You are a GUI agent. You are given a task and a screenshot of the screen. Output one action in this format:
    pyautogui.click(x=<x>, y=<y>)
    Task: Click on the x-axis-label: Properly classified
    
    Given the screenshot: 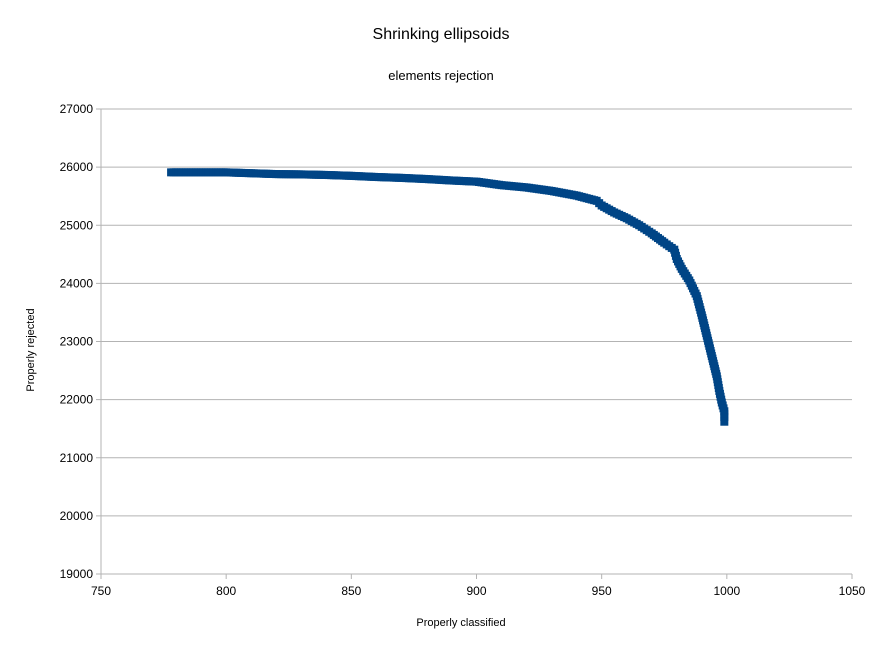 What is the action you would take?
    pyautogui.click(x=460, y=623)
    